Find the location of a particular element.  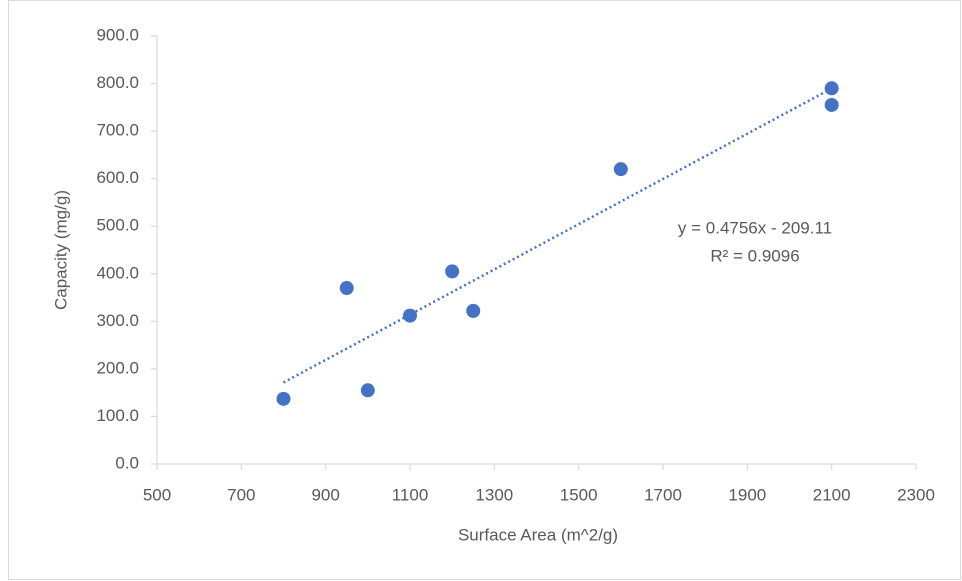

y-tick-label: 400.0 is located at coordinates (117, 272).